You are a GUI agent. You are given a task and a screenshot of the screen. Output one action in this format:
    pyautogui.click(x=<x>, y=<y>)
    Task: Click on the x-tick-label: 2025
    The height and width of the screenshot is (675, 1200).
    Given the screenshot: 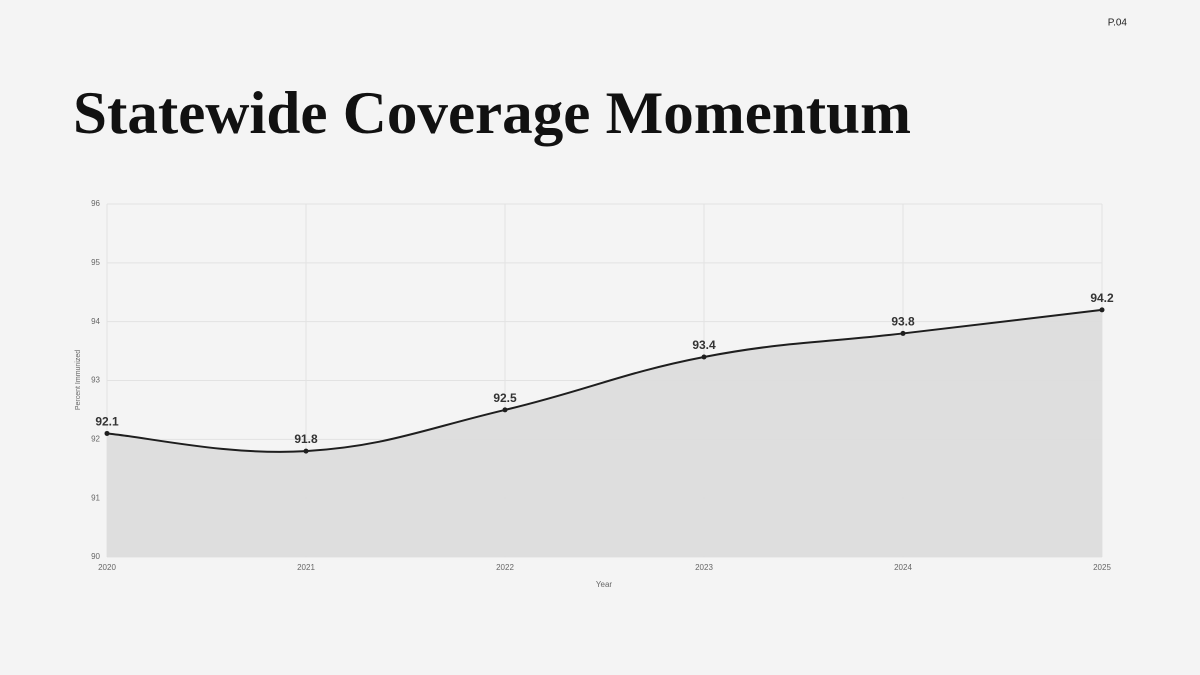 What is the action you would take?
    pyautogui.click(x=1102, y=567)
    